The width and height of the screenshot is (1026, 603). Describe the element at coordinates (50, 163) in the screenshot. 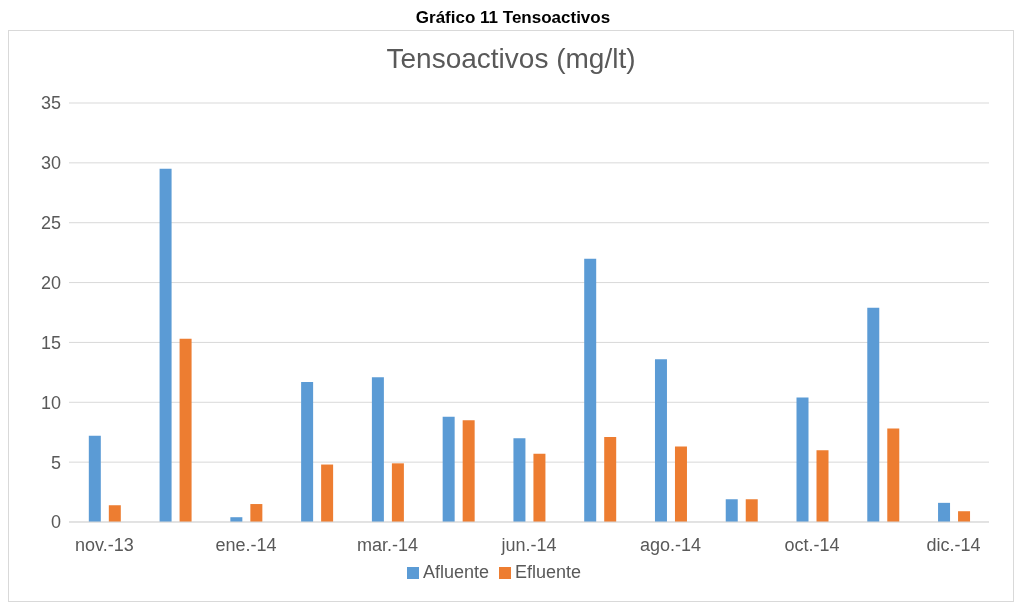

I see `y-tick-label: 30` at that location.